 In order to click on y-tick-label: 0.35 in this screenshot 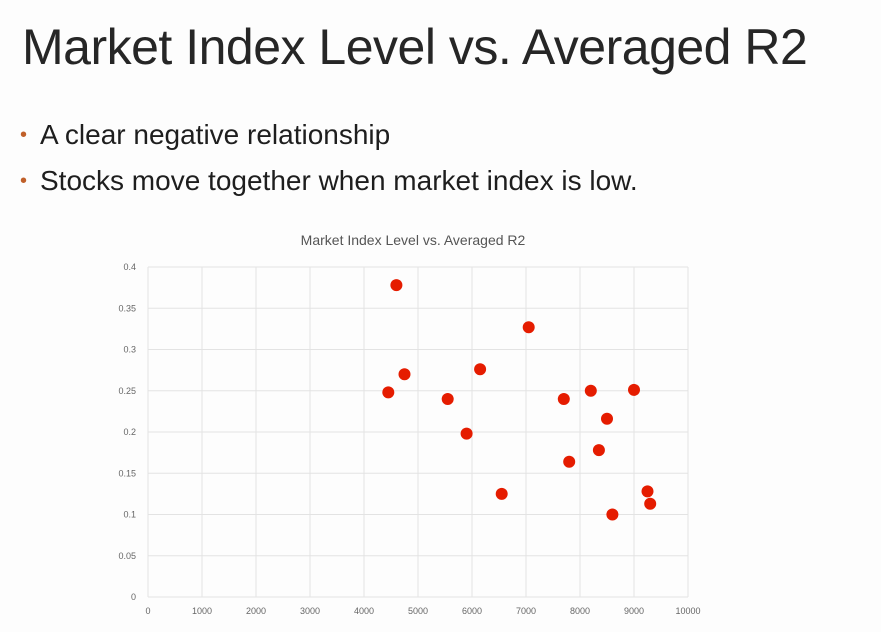, I will do `click(127, 308)`.